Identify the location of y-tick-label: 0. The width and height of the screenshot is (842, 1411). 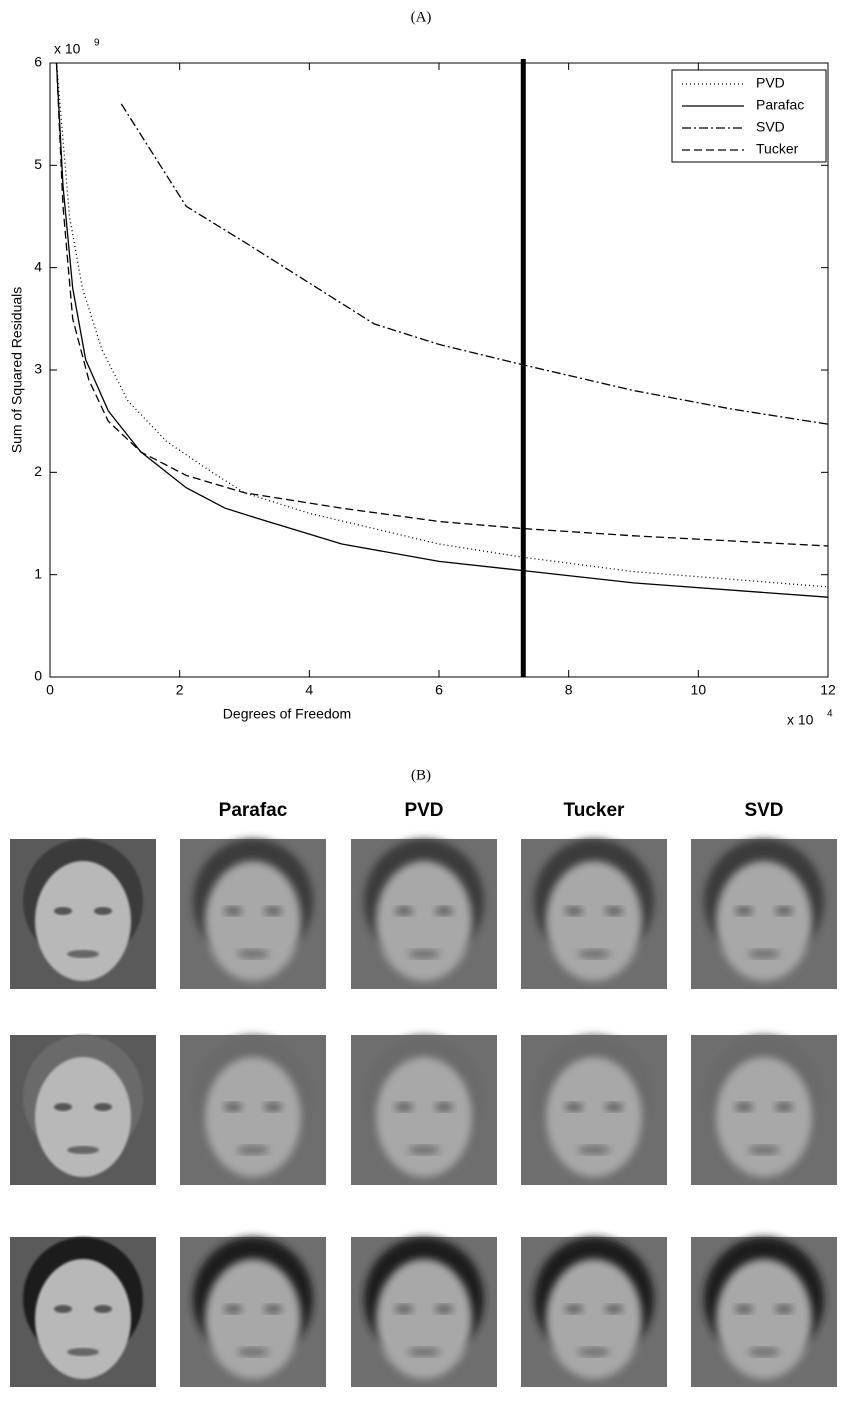
(38, 676).